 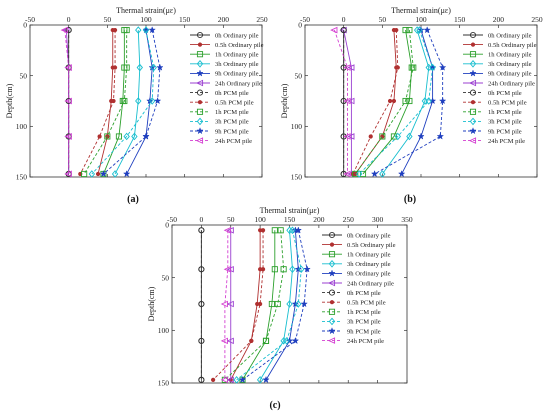 What do you see at coordinates (364, 312) in the screenshot?
I see `panel-3-legend-label: 1h PCM pile` at bounding box center [364, 312].